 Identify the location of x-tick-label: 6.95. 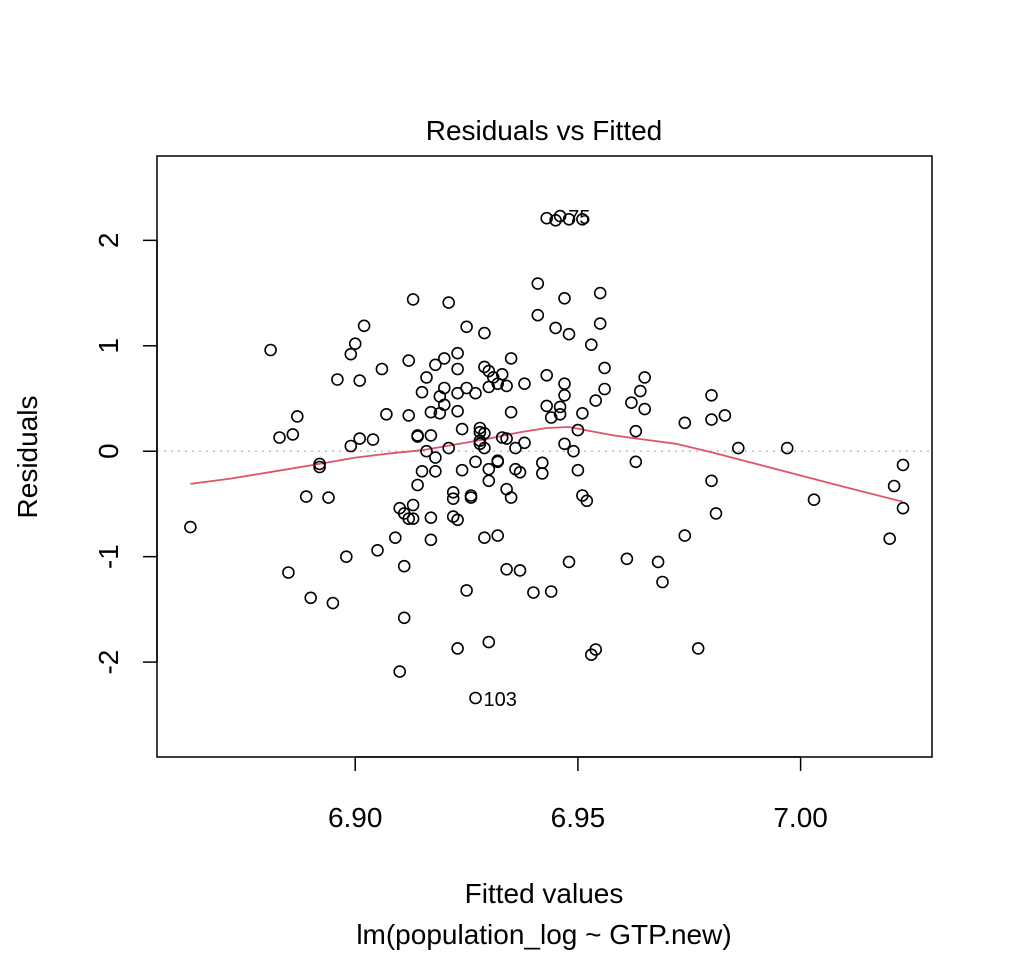
(578, 817).